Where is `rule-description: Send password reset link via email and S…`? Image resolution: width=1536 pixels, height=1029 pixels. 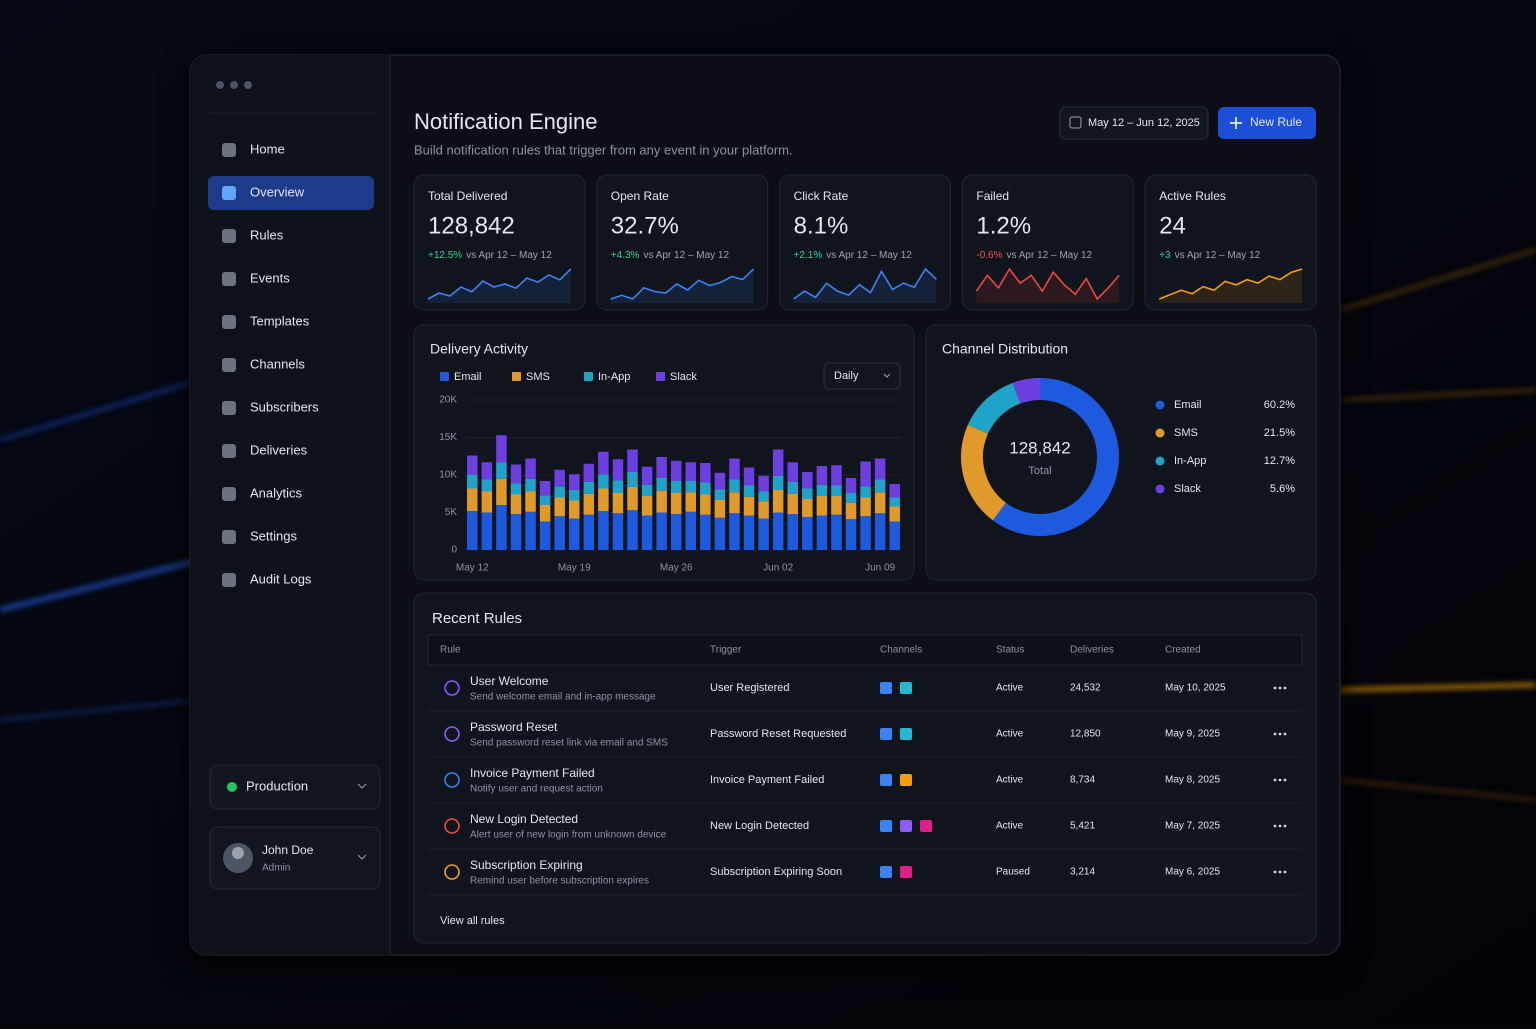
rule-description: Send password reset link via email and S… is located at coordinates (569, 743).